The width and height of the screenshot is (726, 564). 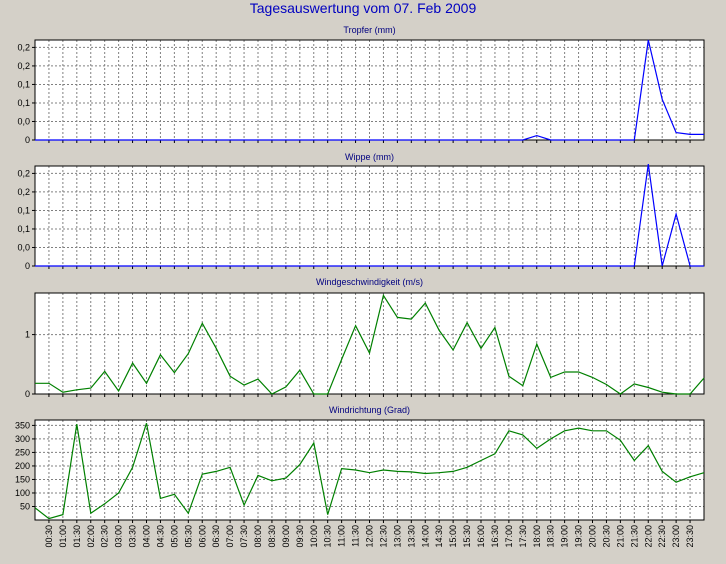 What do you see at coordinates (369, 410) in the screenshot?
I see `panel-title: Windrichtung (Grad)` at bounding box center [369, 410].